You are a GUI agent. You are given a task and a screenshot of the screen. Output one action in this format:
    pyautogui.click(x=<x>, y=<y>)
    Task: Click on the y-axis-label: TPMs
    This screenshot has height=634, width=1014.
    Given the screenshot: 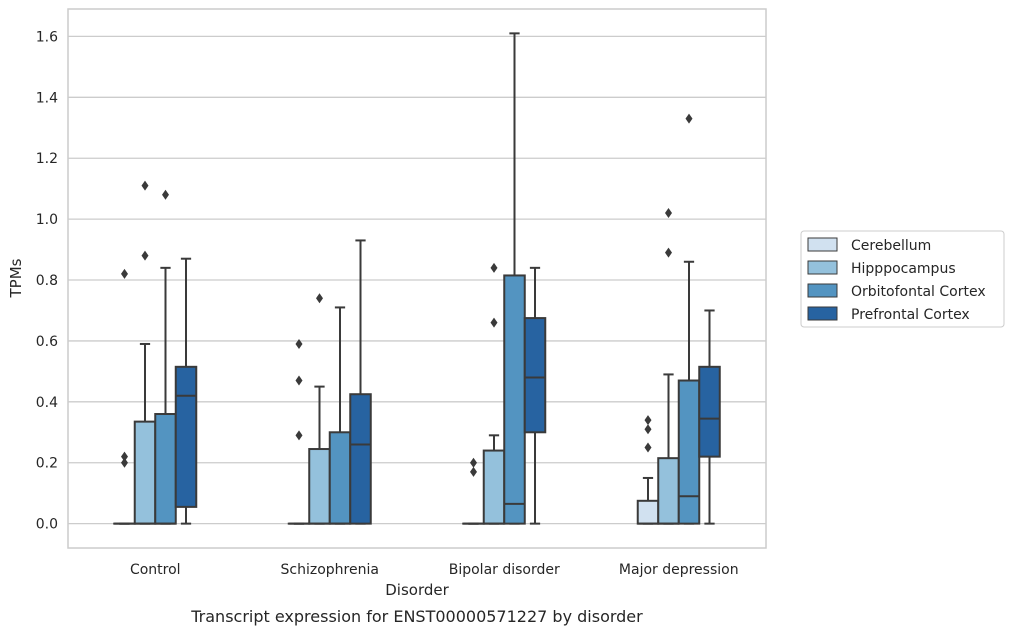 What is the action you would take?
    pyautogui.click(x=16, y=278)
    